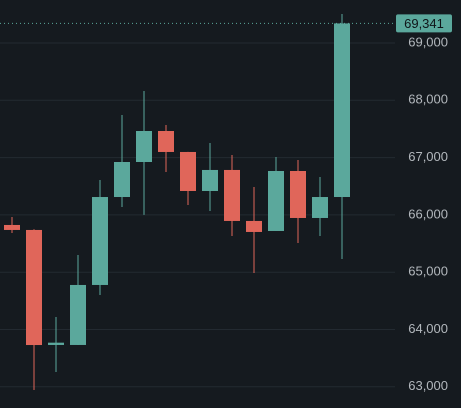 The height and width of the screenshot is (408, 461). Describe the element at coordinates (428, 328) in the screenshot. I see `y-tick-label: 64,000` at that location.